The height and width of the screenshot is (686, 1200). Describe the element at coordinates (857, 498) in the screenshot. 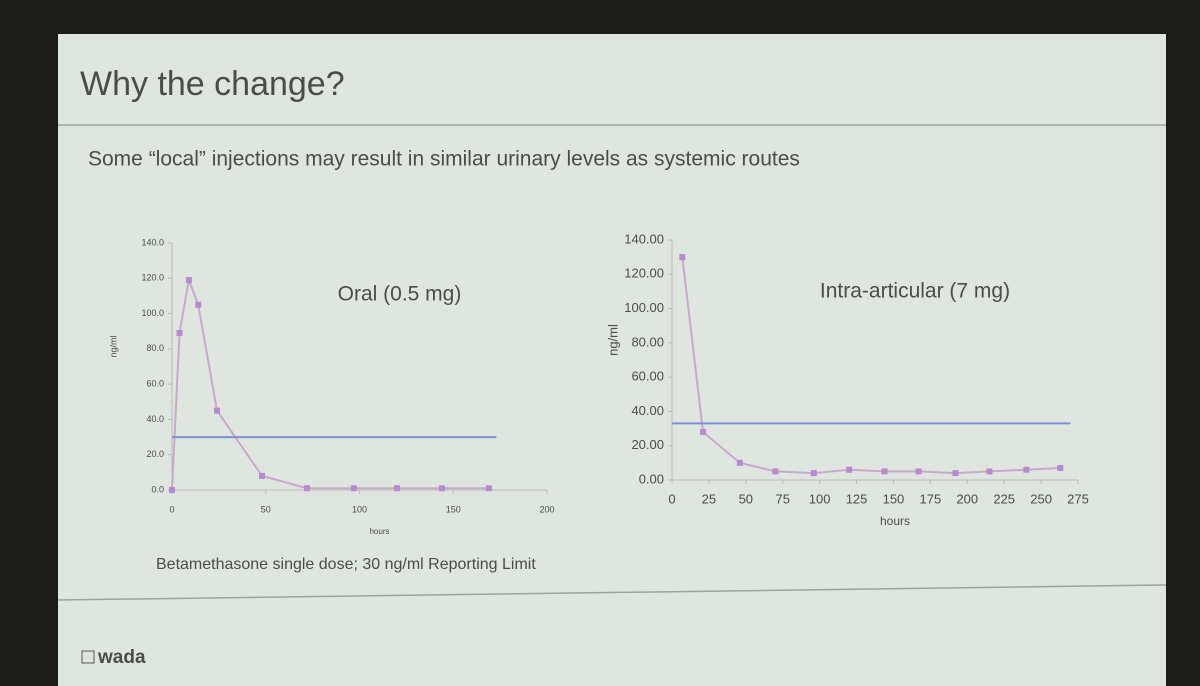

I see `x-tick-label: 125` at that location.